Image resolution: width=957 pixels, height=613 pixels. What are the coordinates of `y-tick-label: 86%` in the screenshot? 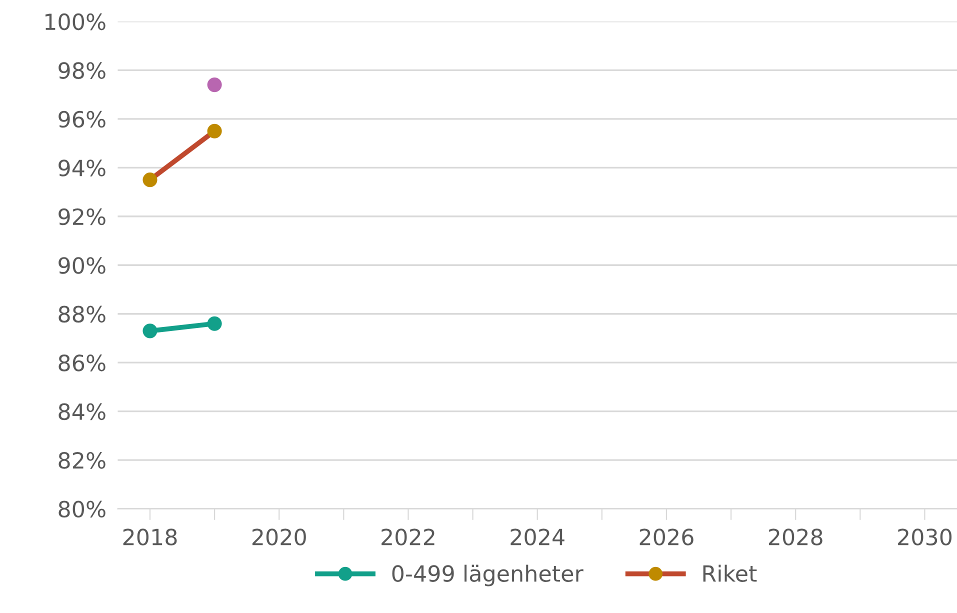 It's located at (82, 363).